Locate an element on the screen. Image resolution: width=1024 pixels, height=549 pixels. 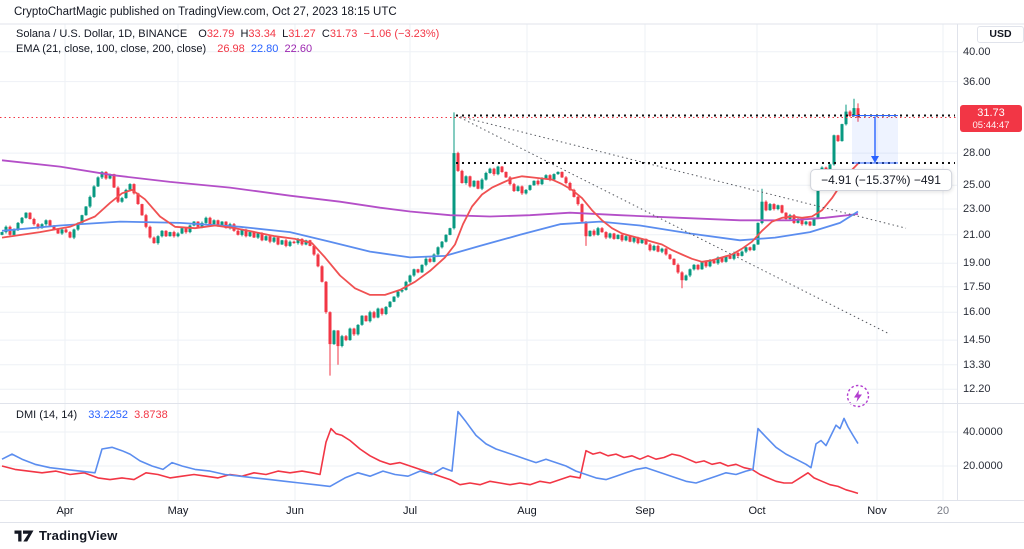
dmi-plus-di-line is located at coordinates (430, 449).